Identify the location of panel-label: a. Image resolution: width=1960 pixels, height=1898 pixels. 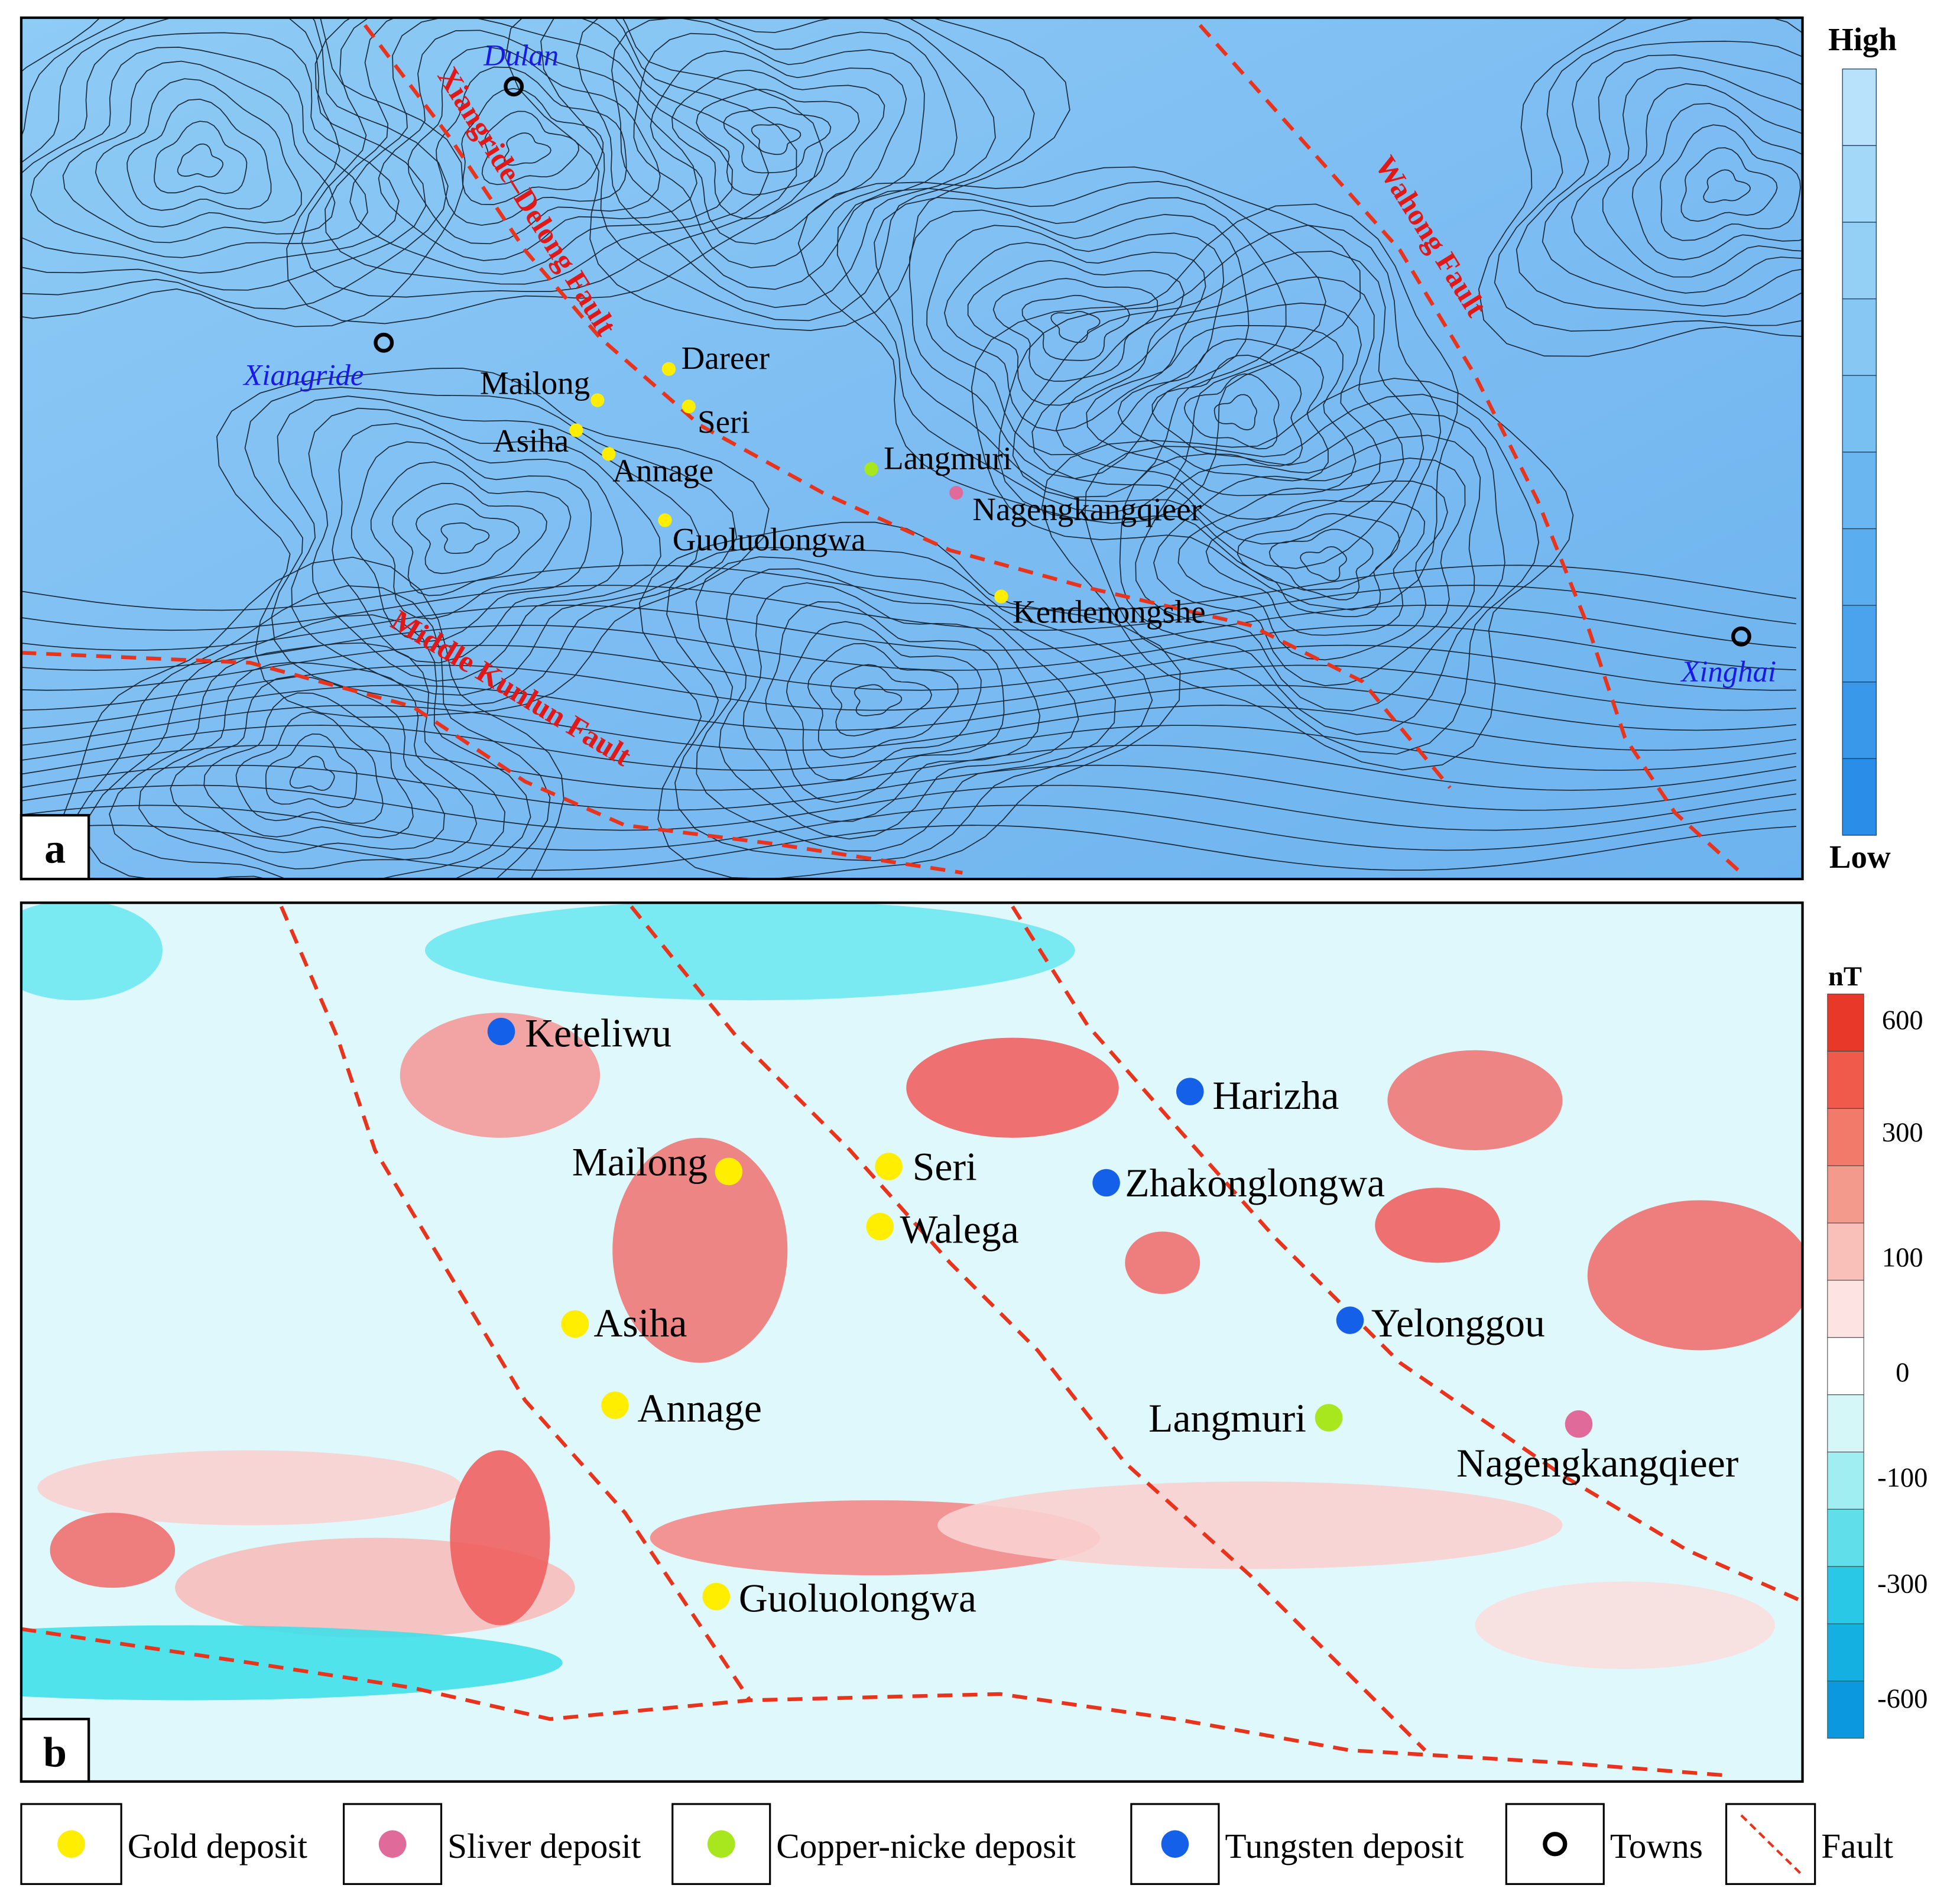
(55, 849).